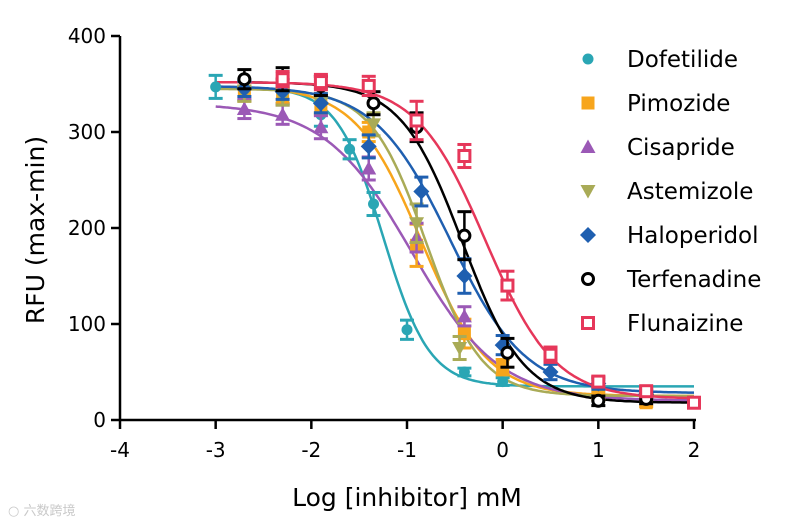  I want to click on legend-label: Dofetilide, so click(682, 60).